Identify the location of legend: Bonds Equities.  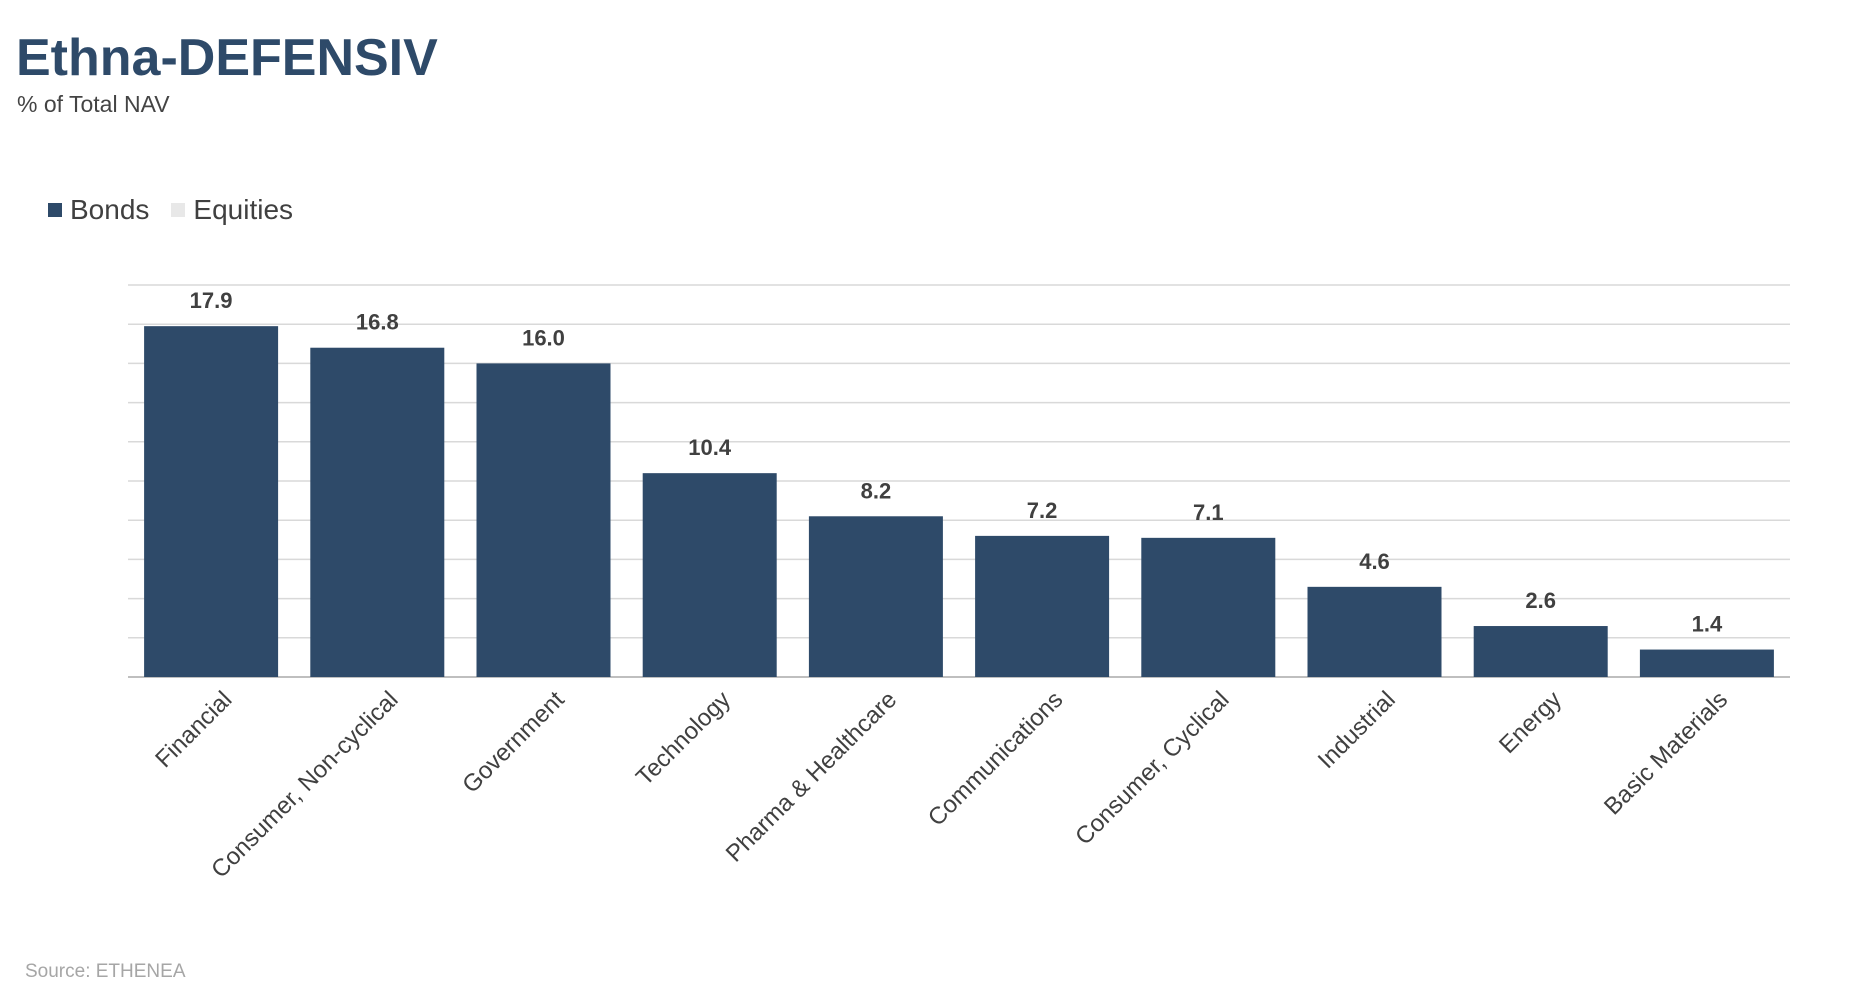
(181, 210).